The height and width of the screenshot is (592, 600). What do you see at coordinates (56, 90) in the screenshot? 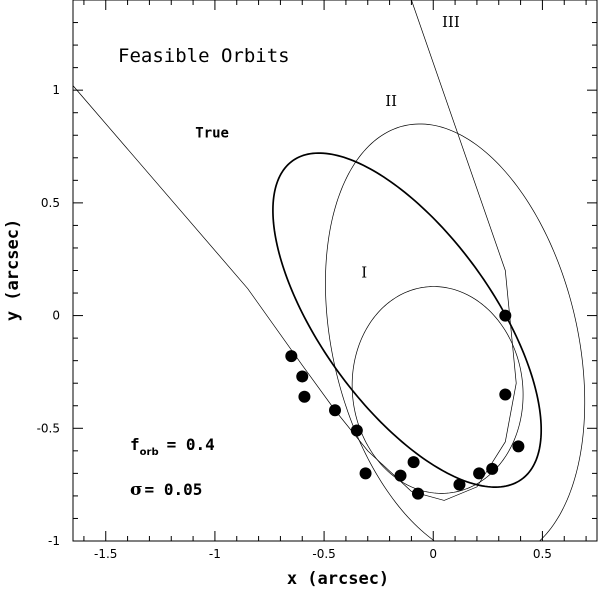
I see `y-tick-label: 1` at bounding box center [56, 90].